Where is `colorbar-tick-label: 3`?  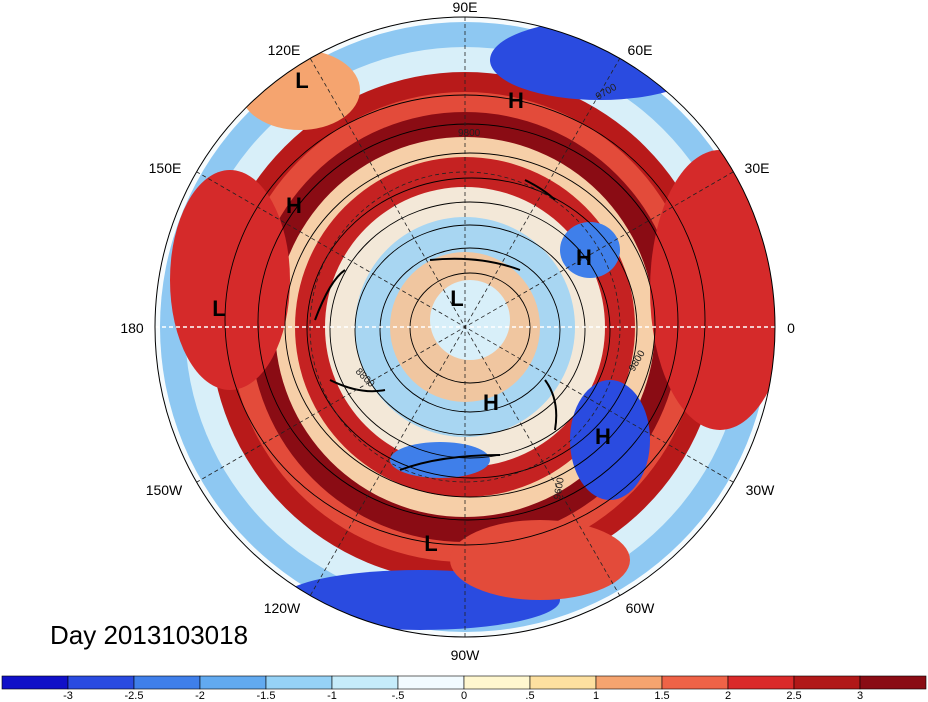
colorbar-tick-label: 3 is located at coordinates (860, 696).